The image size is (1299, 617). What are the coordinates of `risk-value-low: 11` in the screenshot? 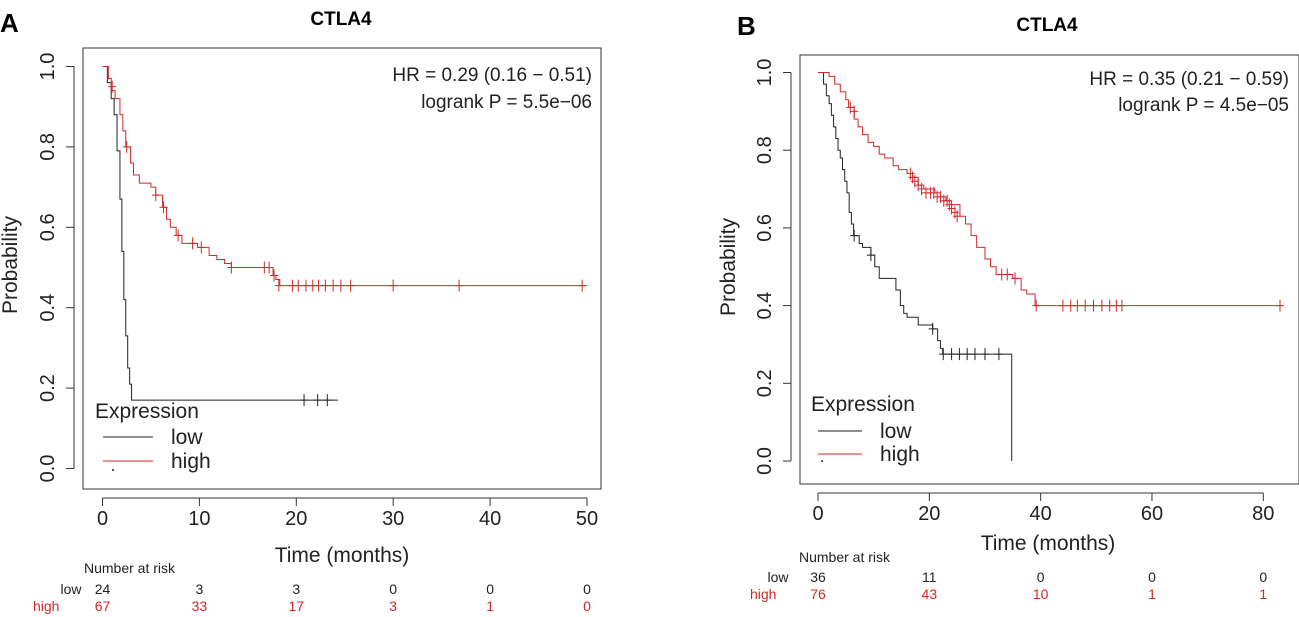 It's located at (929, 577).